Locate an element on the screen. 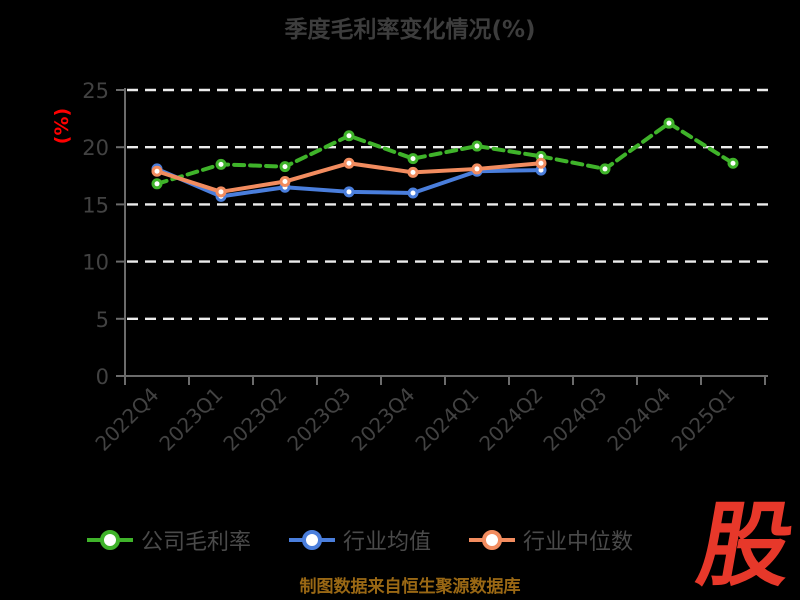  svg-text: 2024Q4 is located at coordinates (638, 419).